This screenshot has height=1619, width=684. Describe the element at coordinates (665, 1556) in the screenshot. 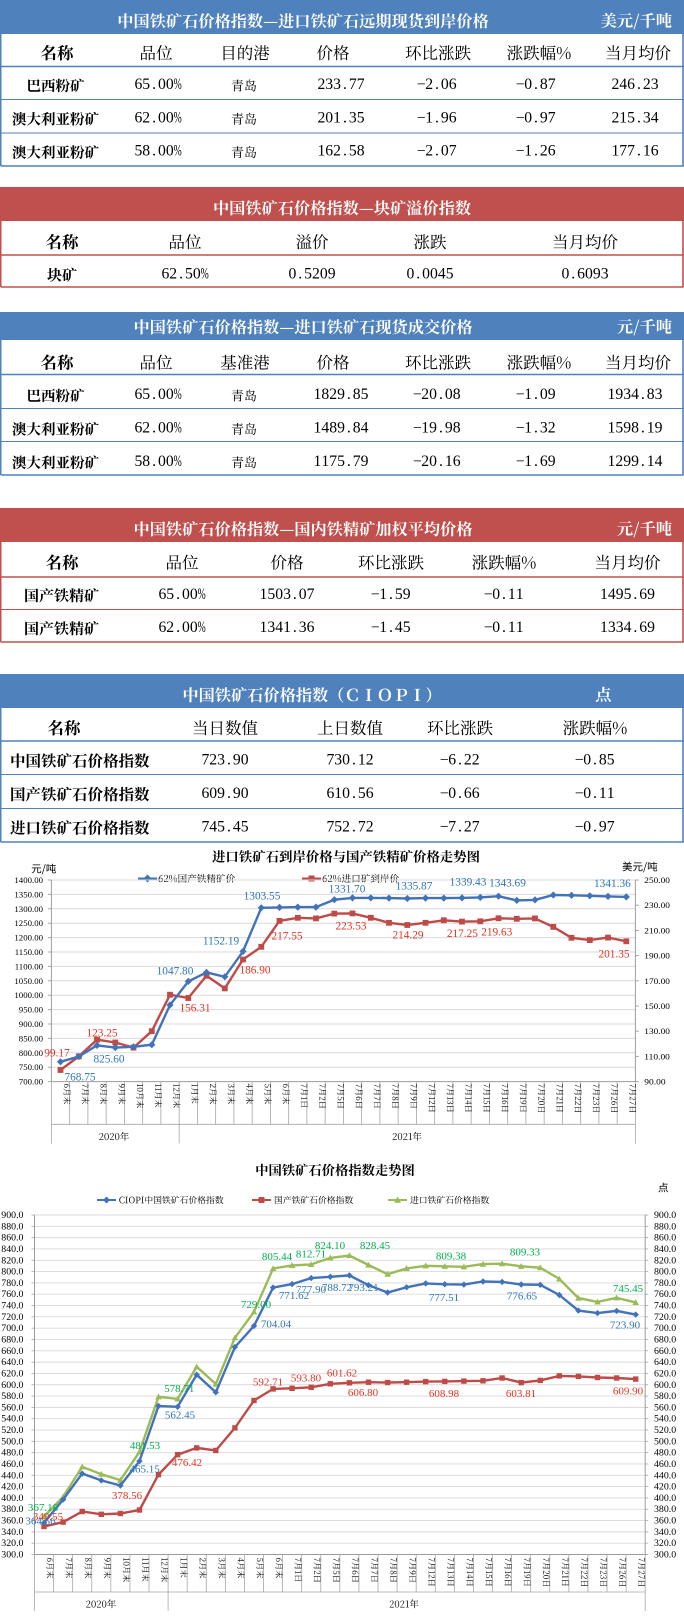

I see `svg-text: 300.0` at that location.